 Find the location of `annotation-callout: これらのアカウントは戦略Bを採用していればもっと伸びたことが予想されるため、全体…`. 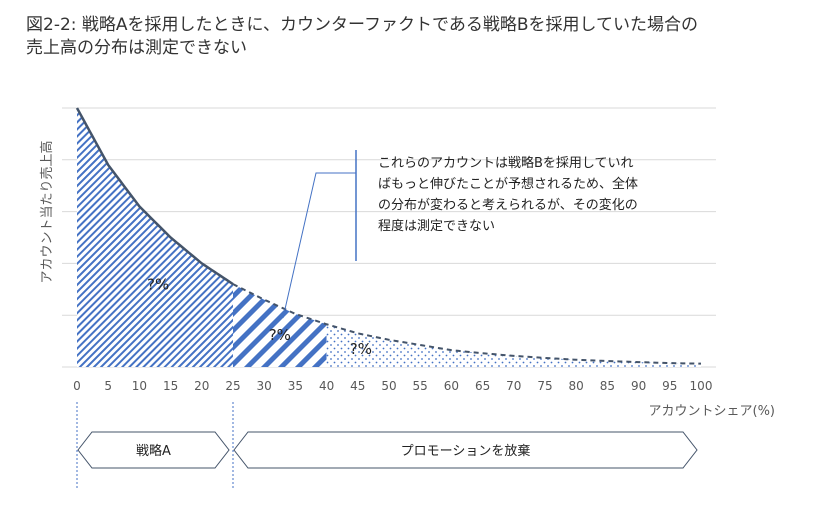

annotation-callout: これらのアカウントは戦略Bを採用していればもっと伸びたことが予想されるため、全体… is located at coordinates (460, 234).